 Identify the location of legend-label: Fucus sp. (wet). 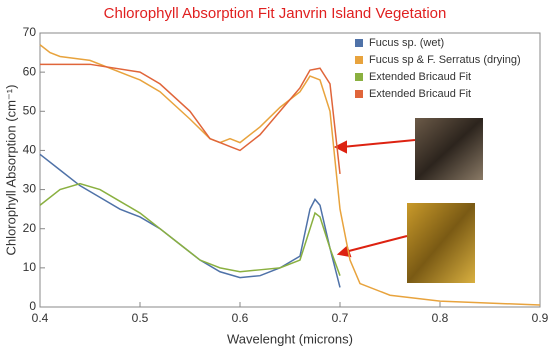
(406, 43).